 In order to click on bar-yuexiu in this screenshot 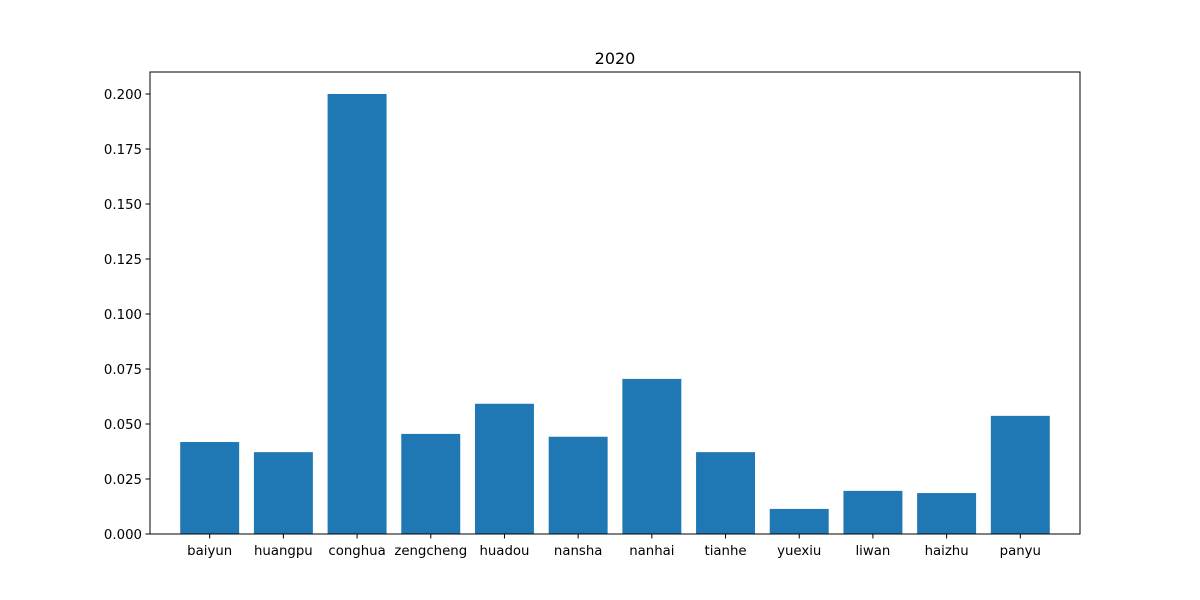, I will do `click(799, 521)`.